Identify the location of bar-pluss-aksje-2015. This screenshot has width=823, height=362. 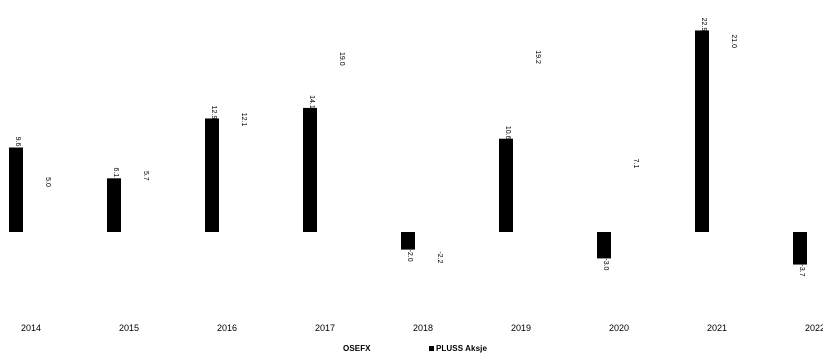
(114, 205).